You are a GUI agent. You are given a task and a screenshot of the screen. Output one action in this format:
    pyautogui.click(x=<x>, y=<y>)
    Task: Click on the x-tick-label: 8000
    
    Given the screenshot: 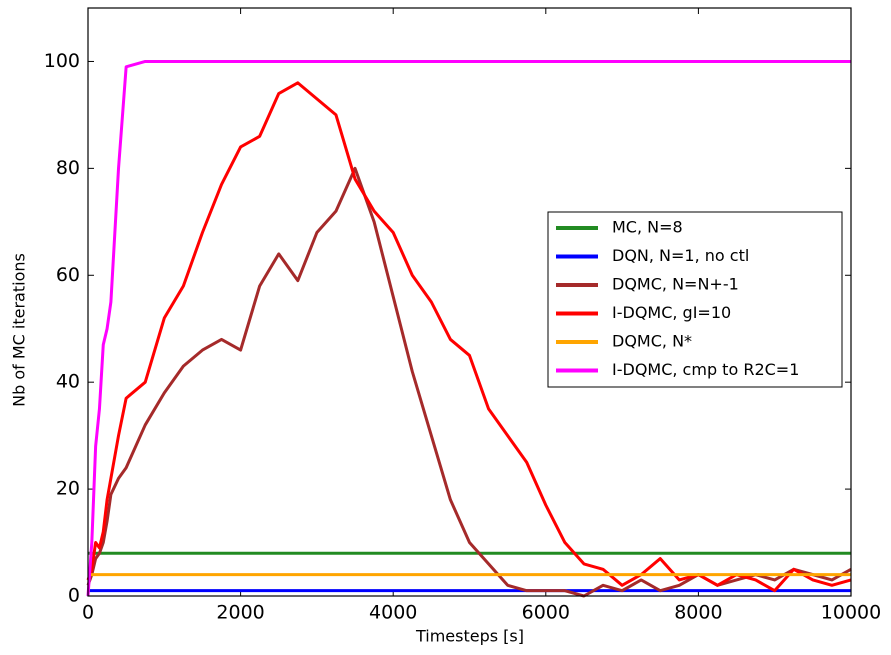 What is the action you would take?
    pyautogui.click(x=698, y=613)
    